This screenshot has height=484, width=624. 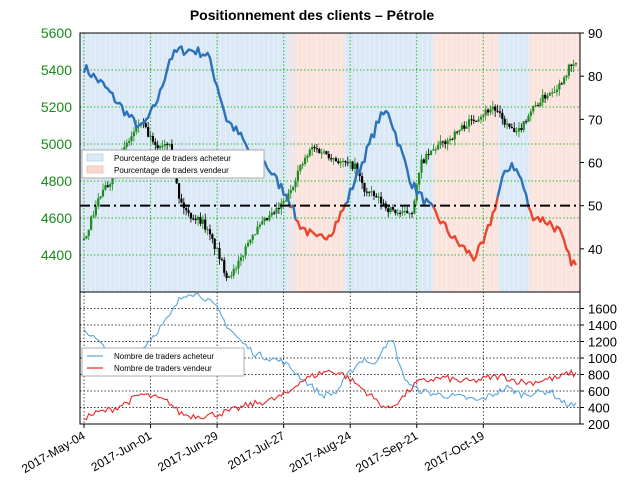 I want to click on left-tick-label: 5600, so click(x=56, y=33).